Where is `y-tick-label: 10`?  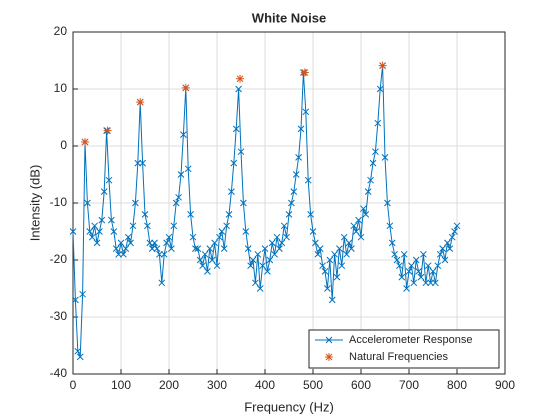
y-tick-label: 10 is located at coordinates (61, 88).